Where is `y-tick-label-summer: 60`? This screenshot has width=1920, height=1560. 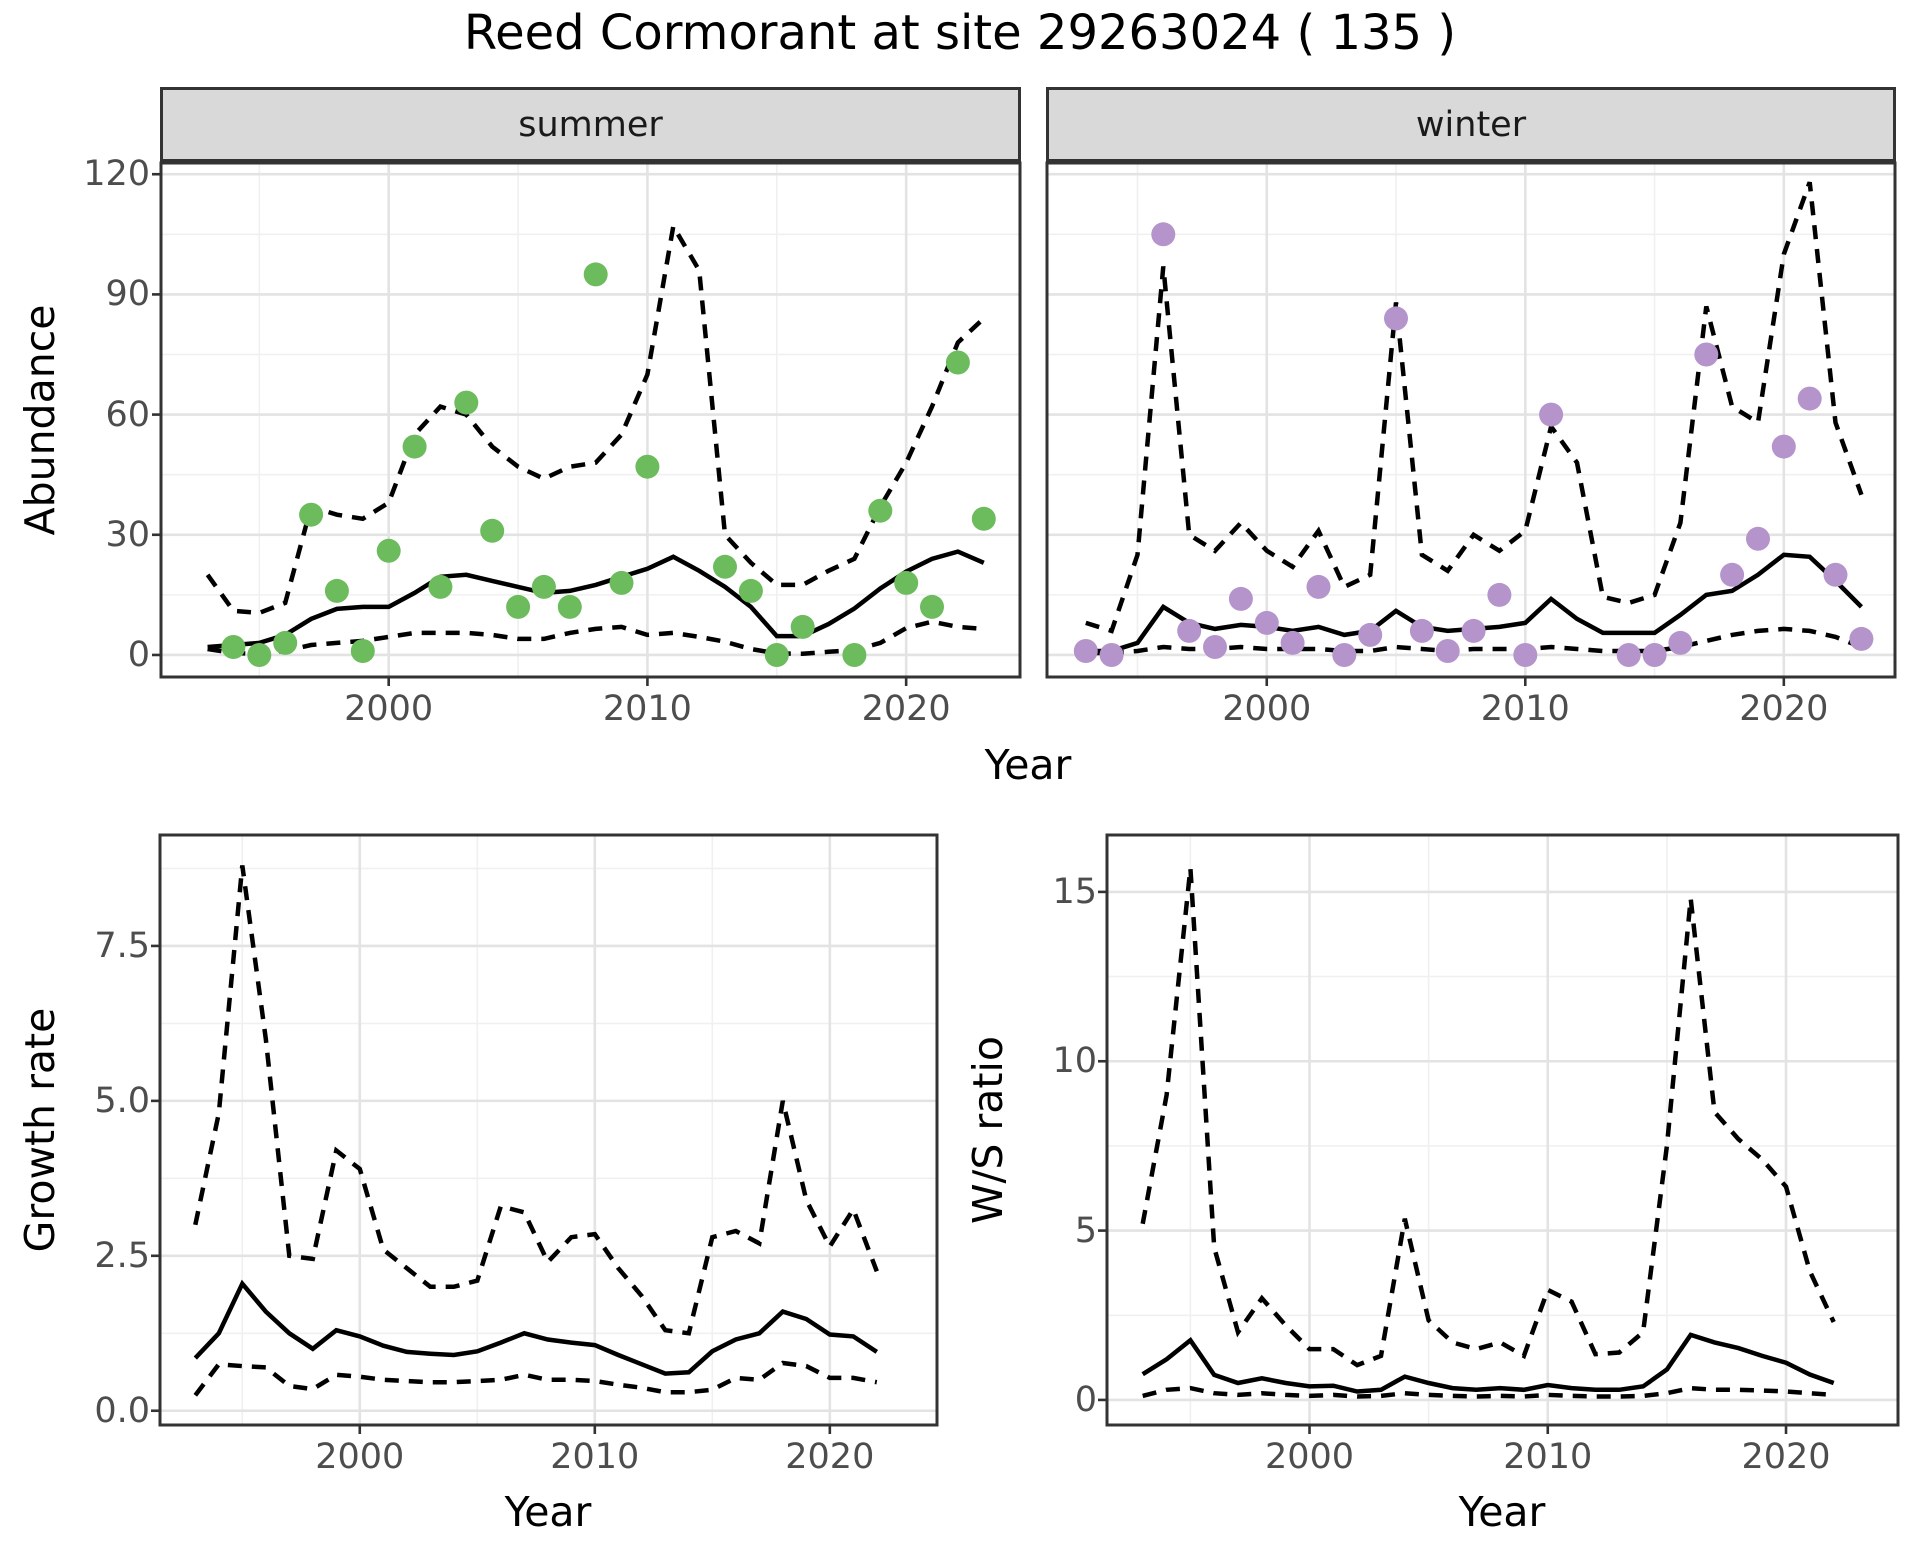
y-tick-label-summer: 60 is located at coordinates (127, 414).